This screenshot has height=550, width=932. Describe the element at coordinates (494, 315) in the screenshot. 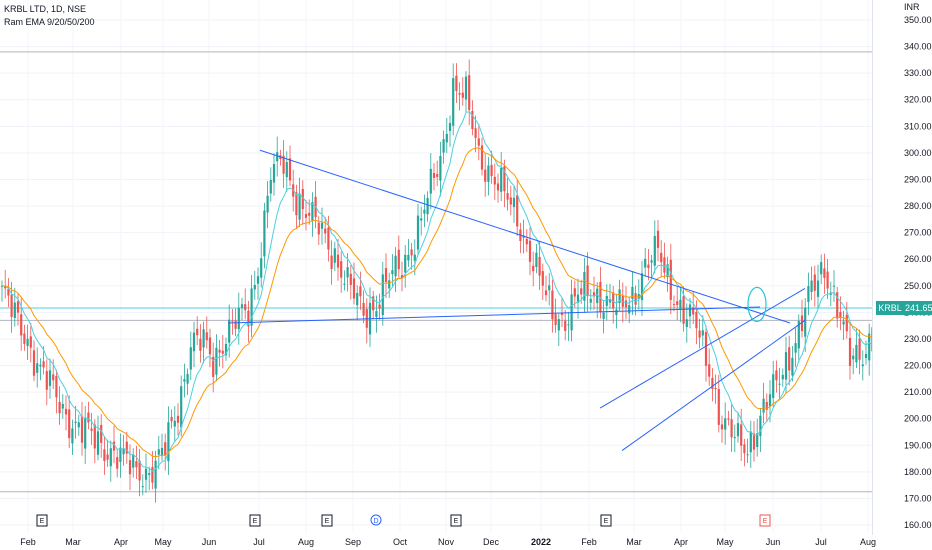

I see `support-trendline` at that location.